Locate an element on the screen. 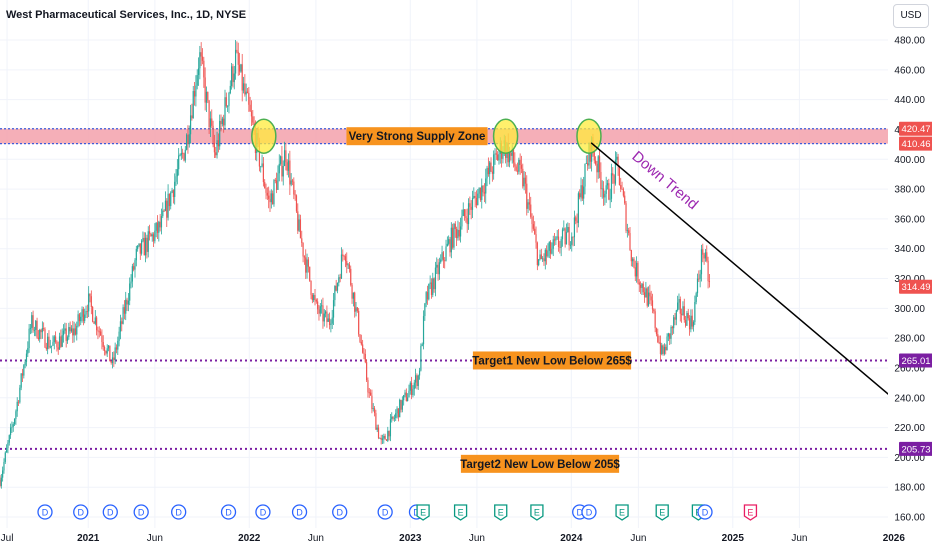 Image resolution: width=932 pixels, height=555 pixels. time-axis-bg is located at coordinates (444, 539).